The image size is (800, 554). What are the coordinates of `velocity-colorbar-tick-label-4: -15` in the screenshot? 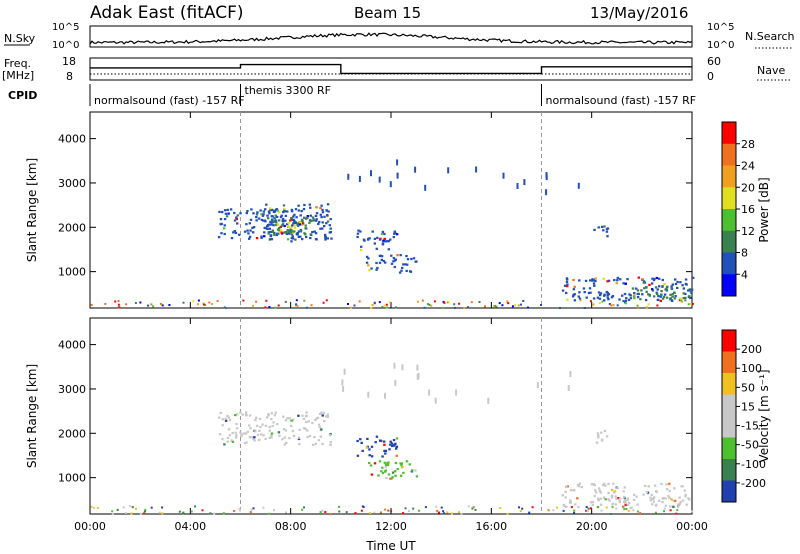 It's located at (750, 426).